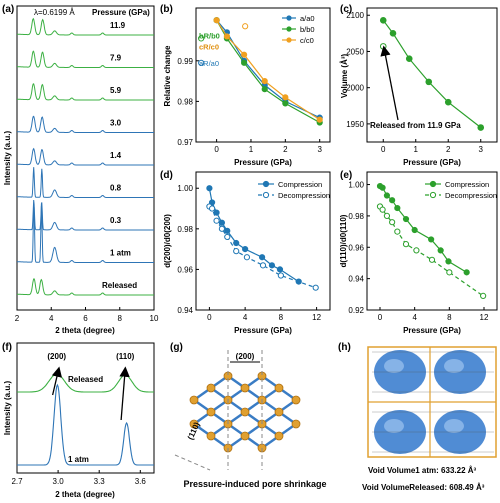 Image resolution: width=500 pixels, height=503 pixels. I want to click on legend-label: Compression, so click(300, 184).